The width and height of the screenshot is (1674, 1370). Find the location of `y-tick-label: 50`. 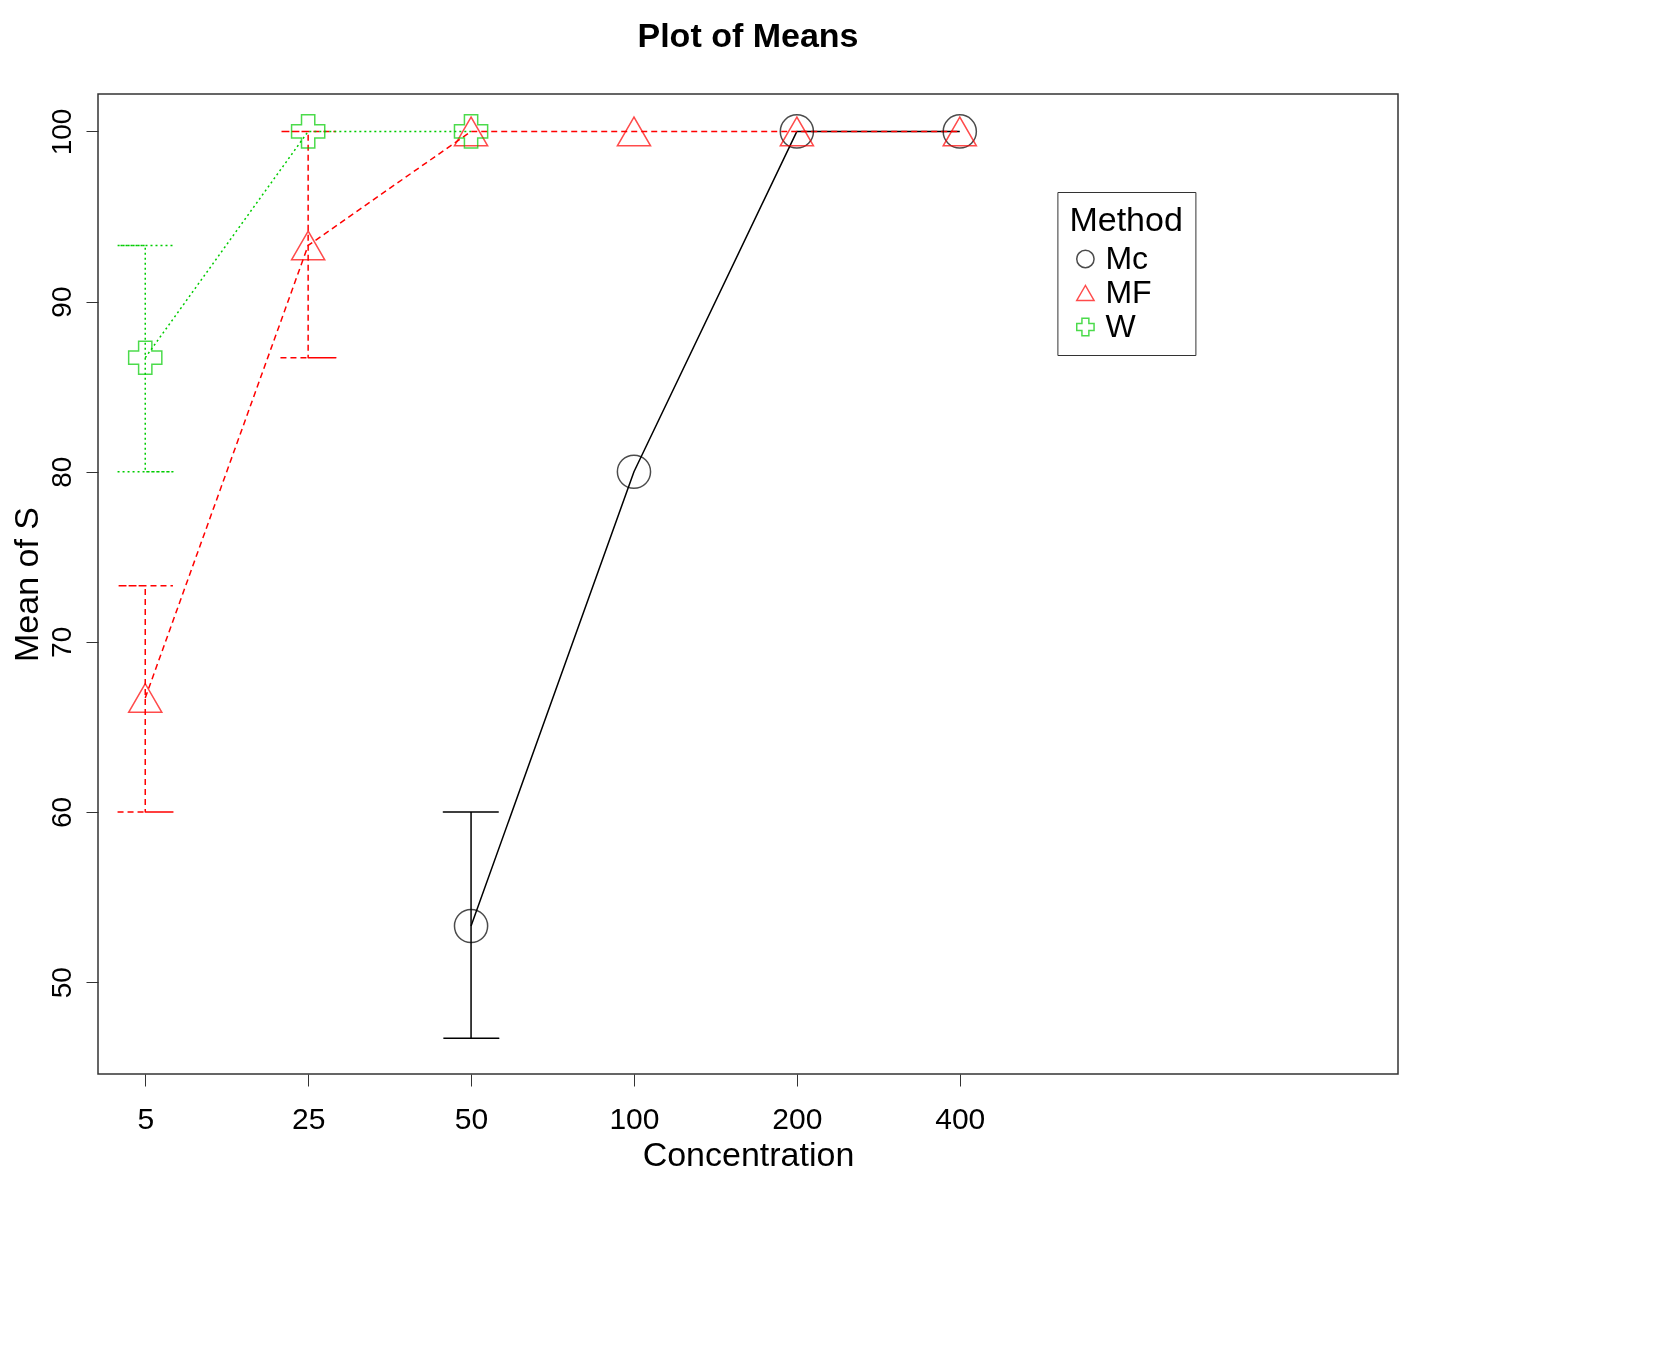

y-tick-label: 50 is located at coordinates (61, 983).